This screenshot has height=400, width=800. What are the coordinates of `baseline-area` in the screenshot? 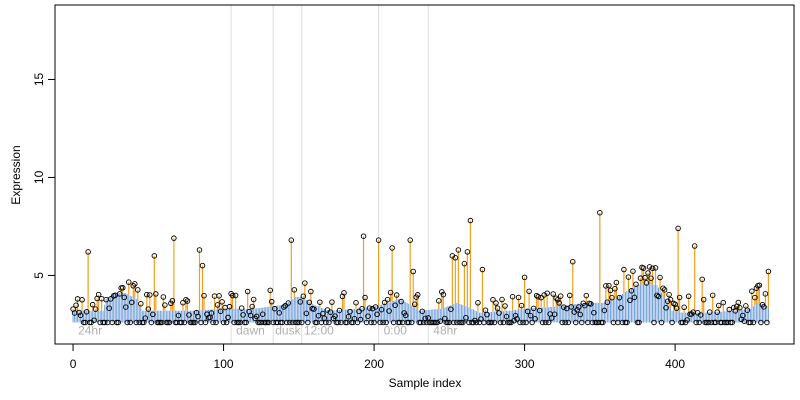 It's located at (420, 303).